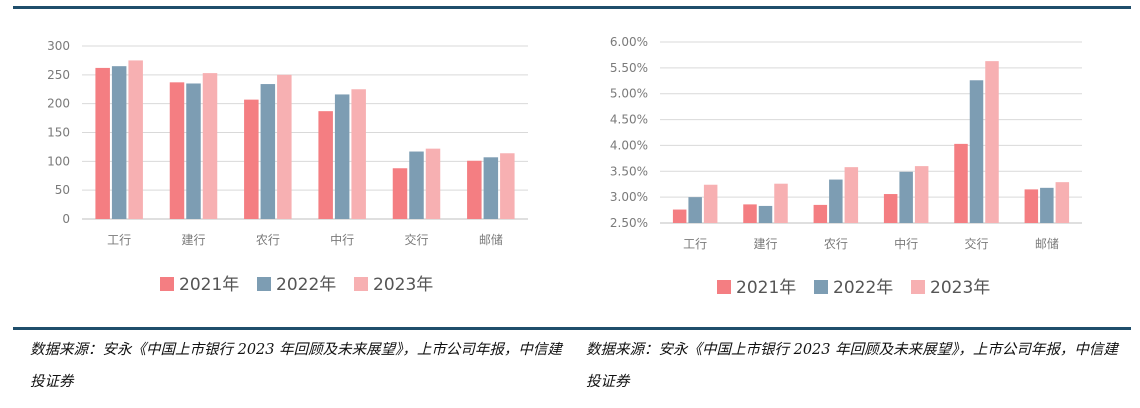  What do you see at coordinates (58, 46) in the screenshot?
I see `y-tick-label: 300` at bounding box center [58, 46].